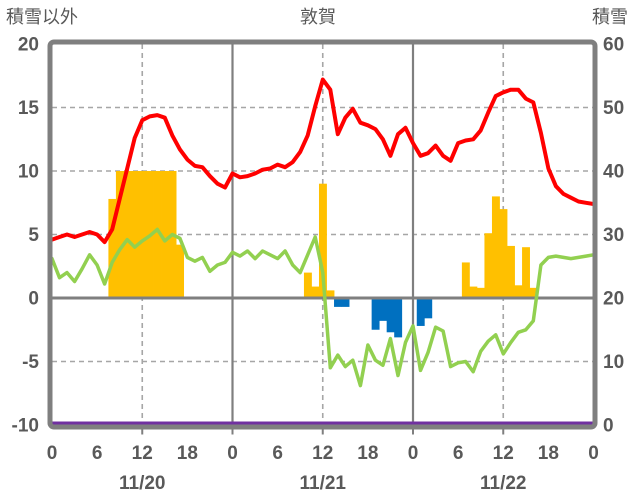  I want to click on x-axis-day-label: 11/21, so click(323, 483).